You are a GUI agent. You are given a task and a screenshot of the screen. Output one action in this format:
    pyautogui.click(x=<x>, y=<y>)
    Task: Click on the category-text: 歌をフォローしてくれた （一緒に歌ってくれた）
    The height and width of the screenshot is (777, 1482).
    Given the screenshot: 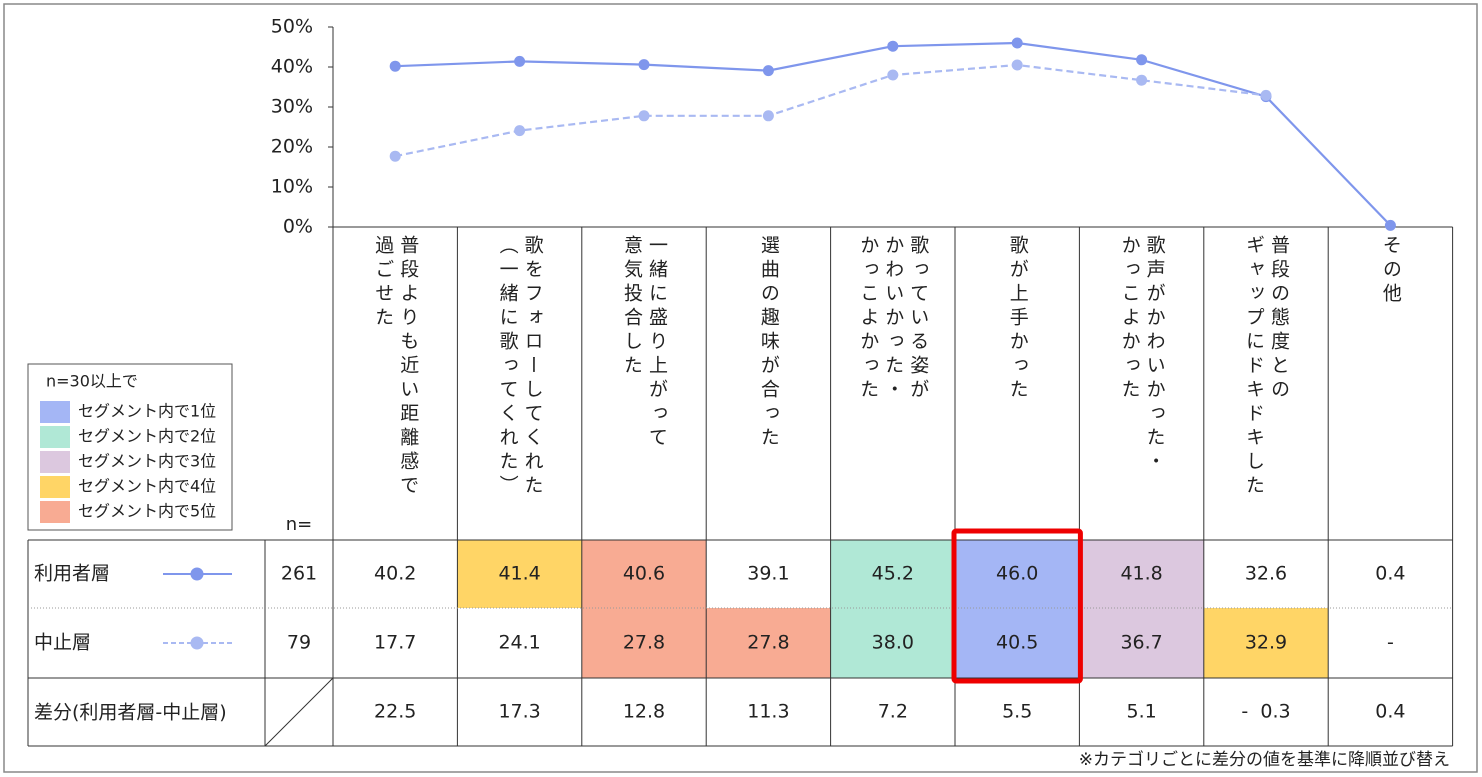 What is the action you would take?
    pyautogui.click(x=520, y=367)
    